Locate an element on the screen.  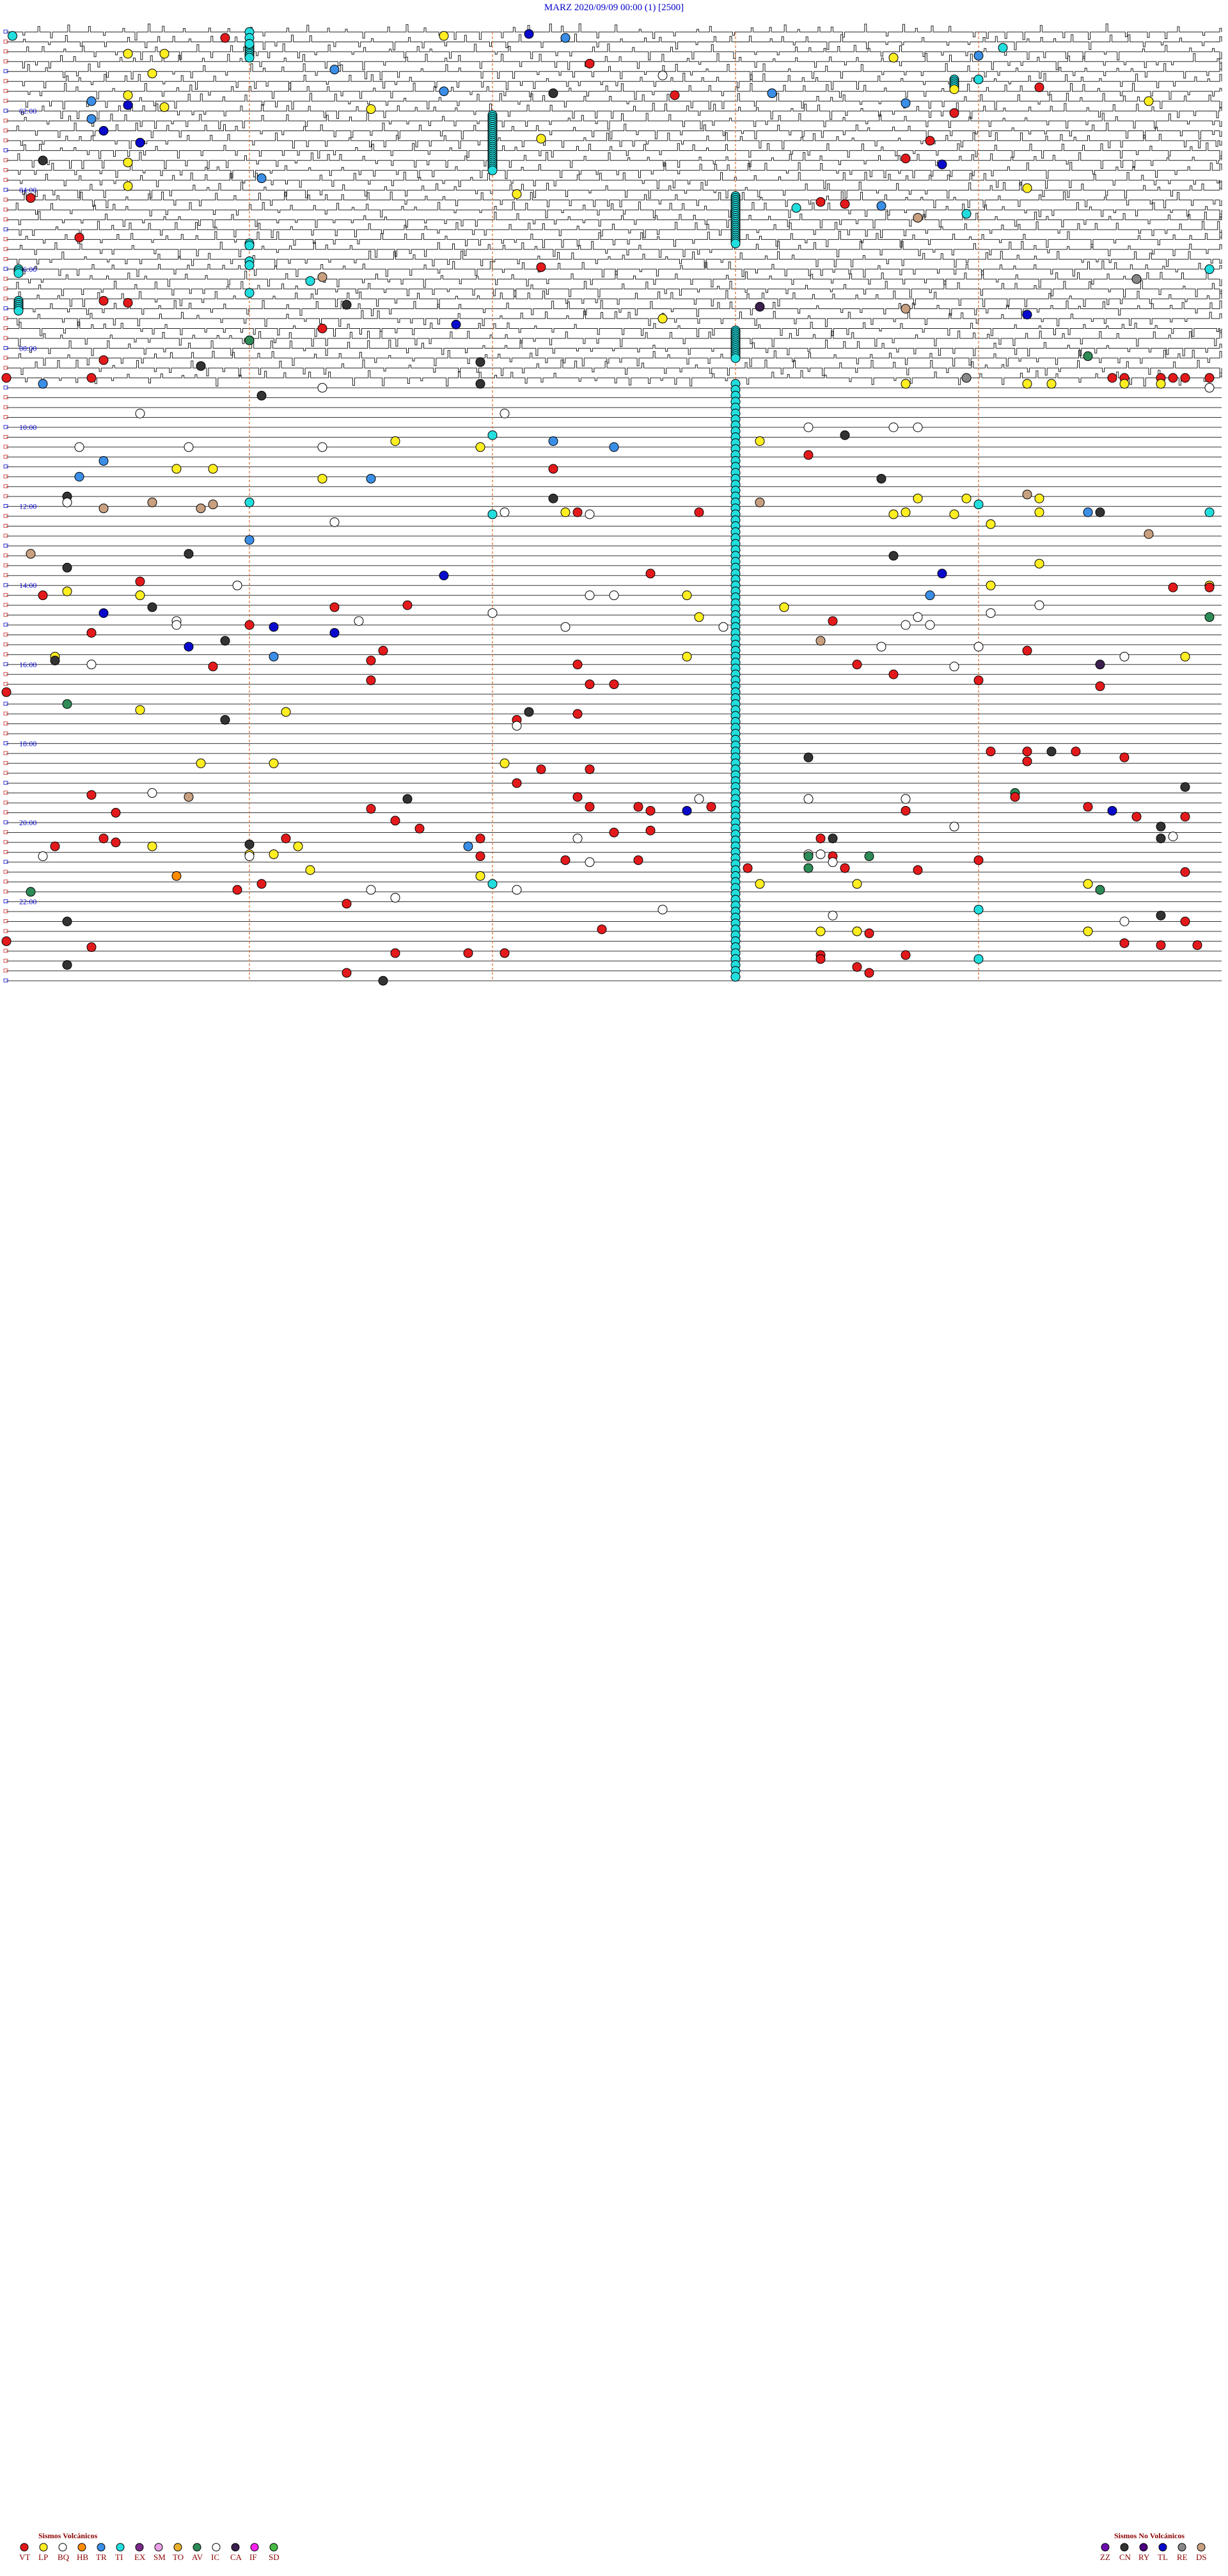
legend-label-bq: BQ is located at coordinates (64, 2557).